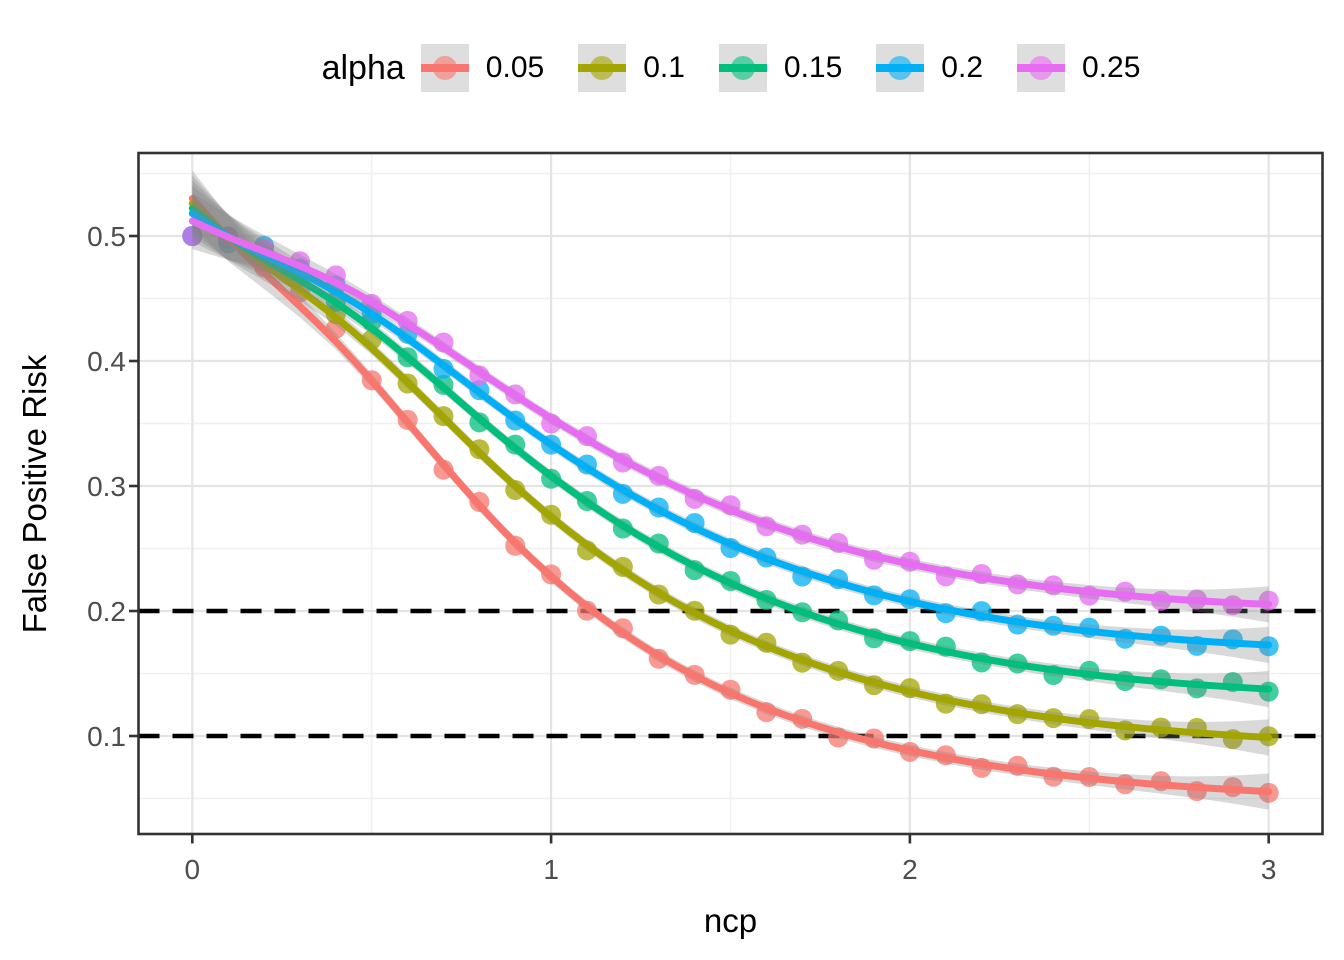  What do you see at coordinates (106, 486) in the screenshot?
I see `y-tick-label: 0.3` at bounding box center [106, 486].